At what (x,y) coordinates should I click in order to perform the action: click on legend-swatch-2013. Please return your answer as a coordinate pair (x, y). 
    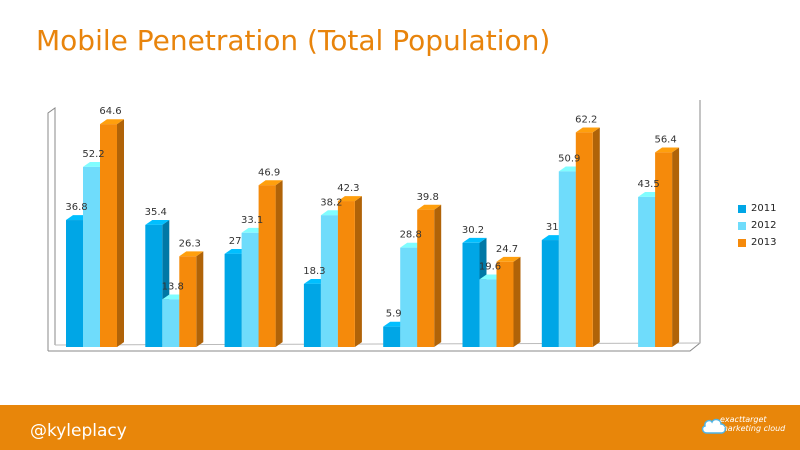
    Looking at the image, I should click on (742, 242).